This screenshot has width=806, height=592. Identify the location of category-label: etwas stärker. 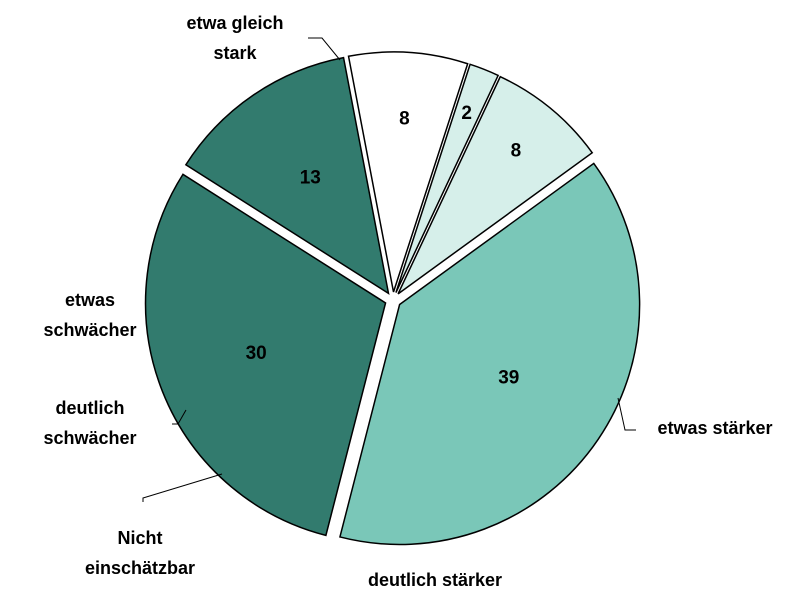
(715, 428).